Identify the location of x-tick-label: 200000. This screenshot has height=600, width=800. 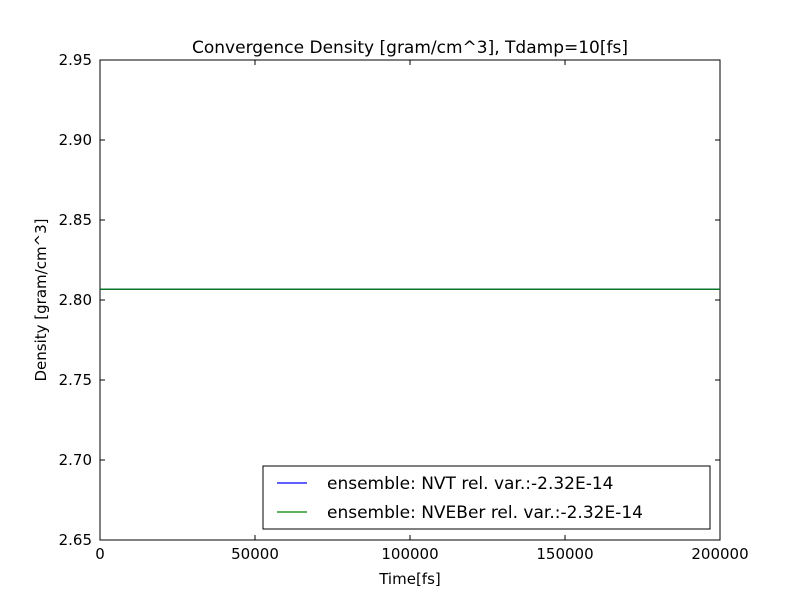
(719, 554).